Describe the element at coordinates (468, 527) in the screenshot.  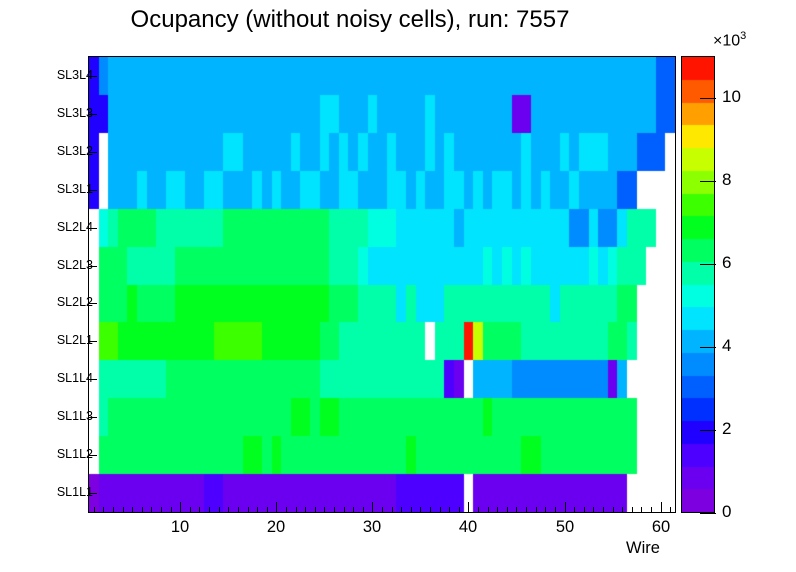
I see `x-axis-tick-label: 40` at that location.